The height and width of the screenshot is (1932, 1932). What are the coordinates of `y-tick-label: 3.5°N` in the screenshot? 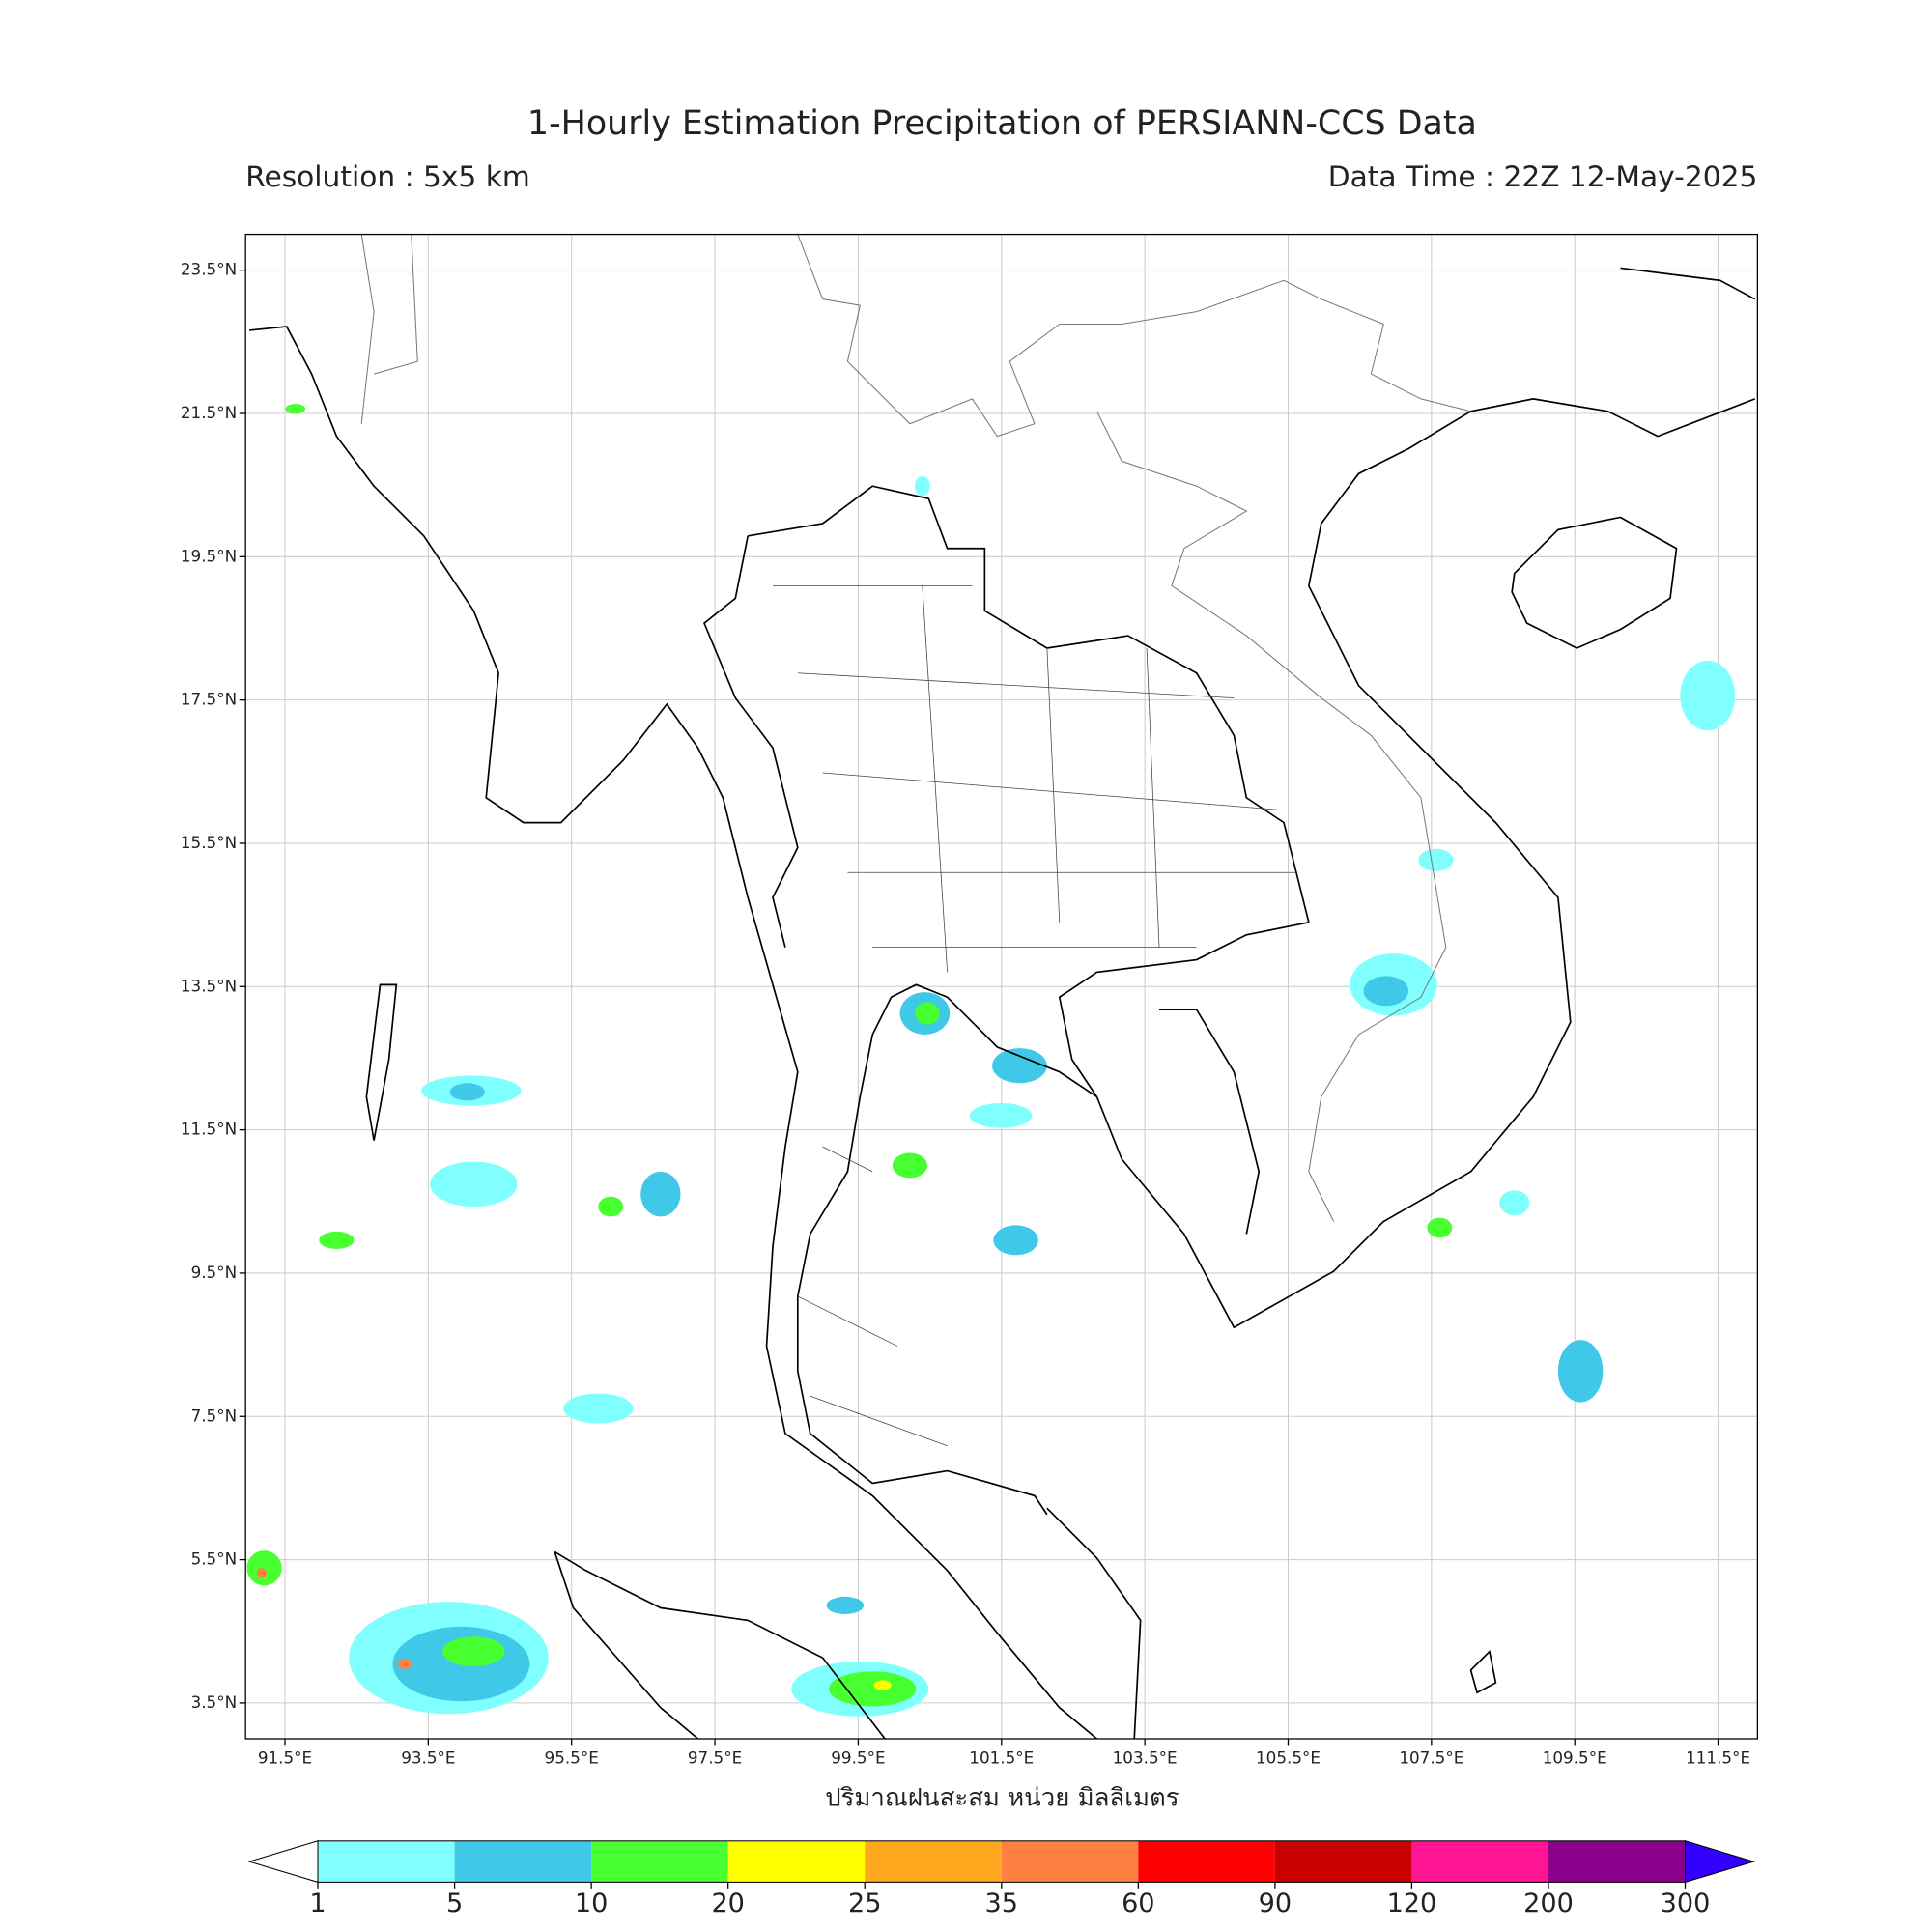 It's located at (214, 1702).